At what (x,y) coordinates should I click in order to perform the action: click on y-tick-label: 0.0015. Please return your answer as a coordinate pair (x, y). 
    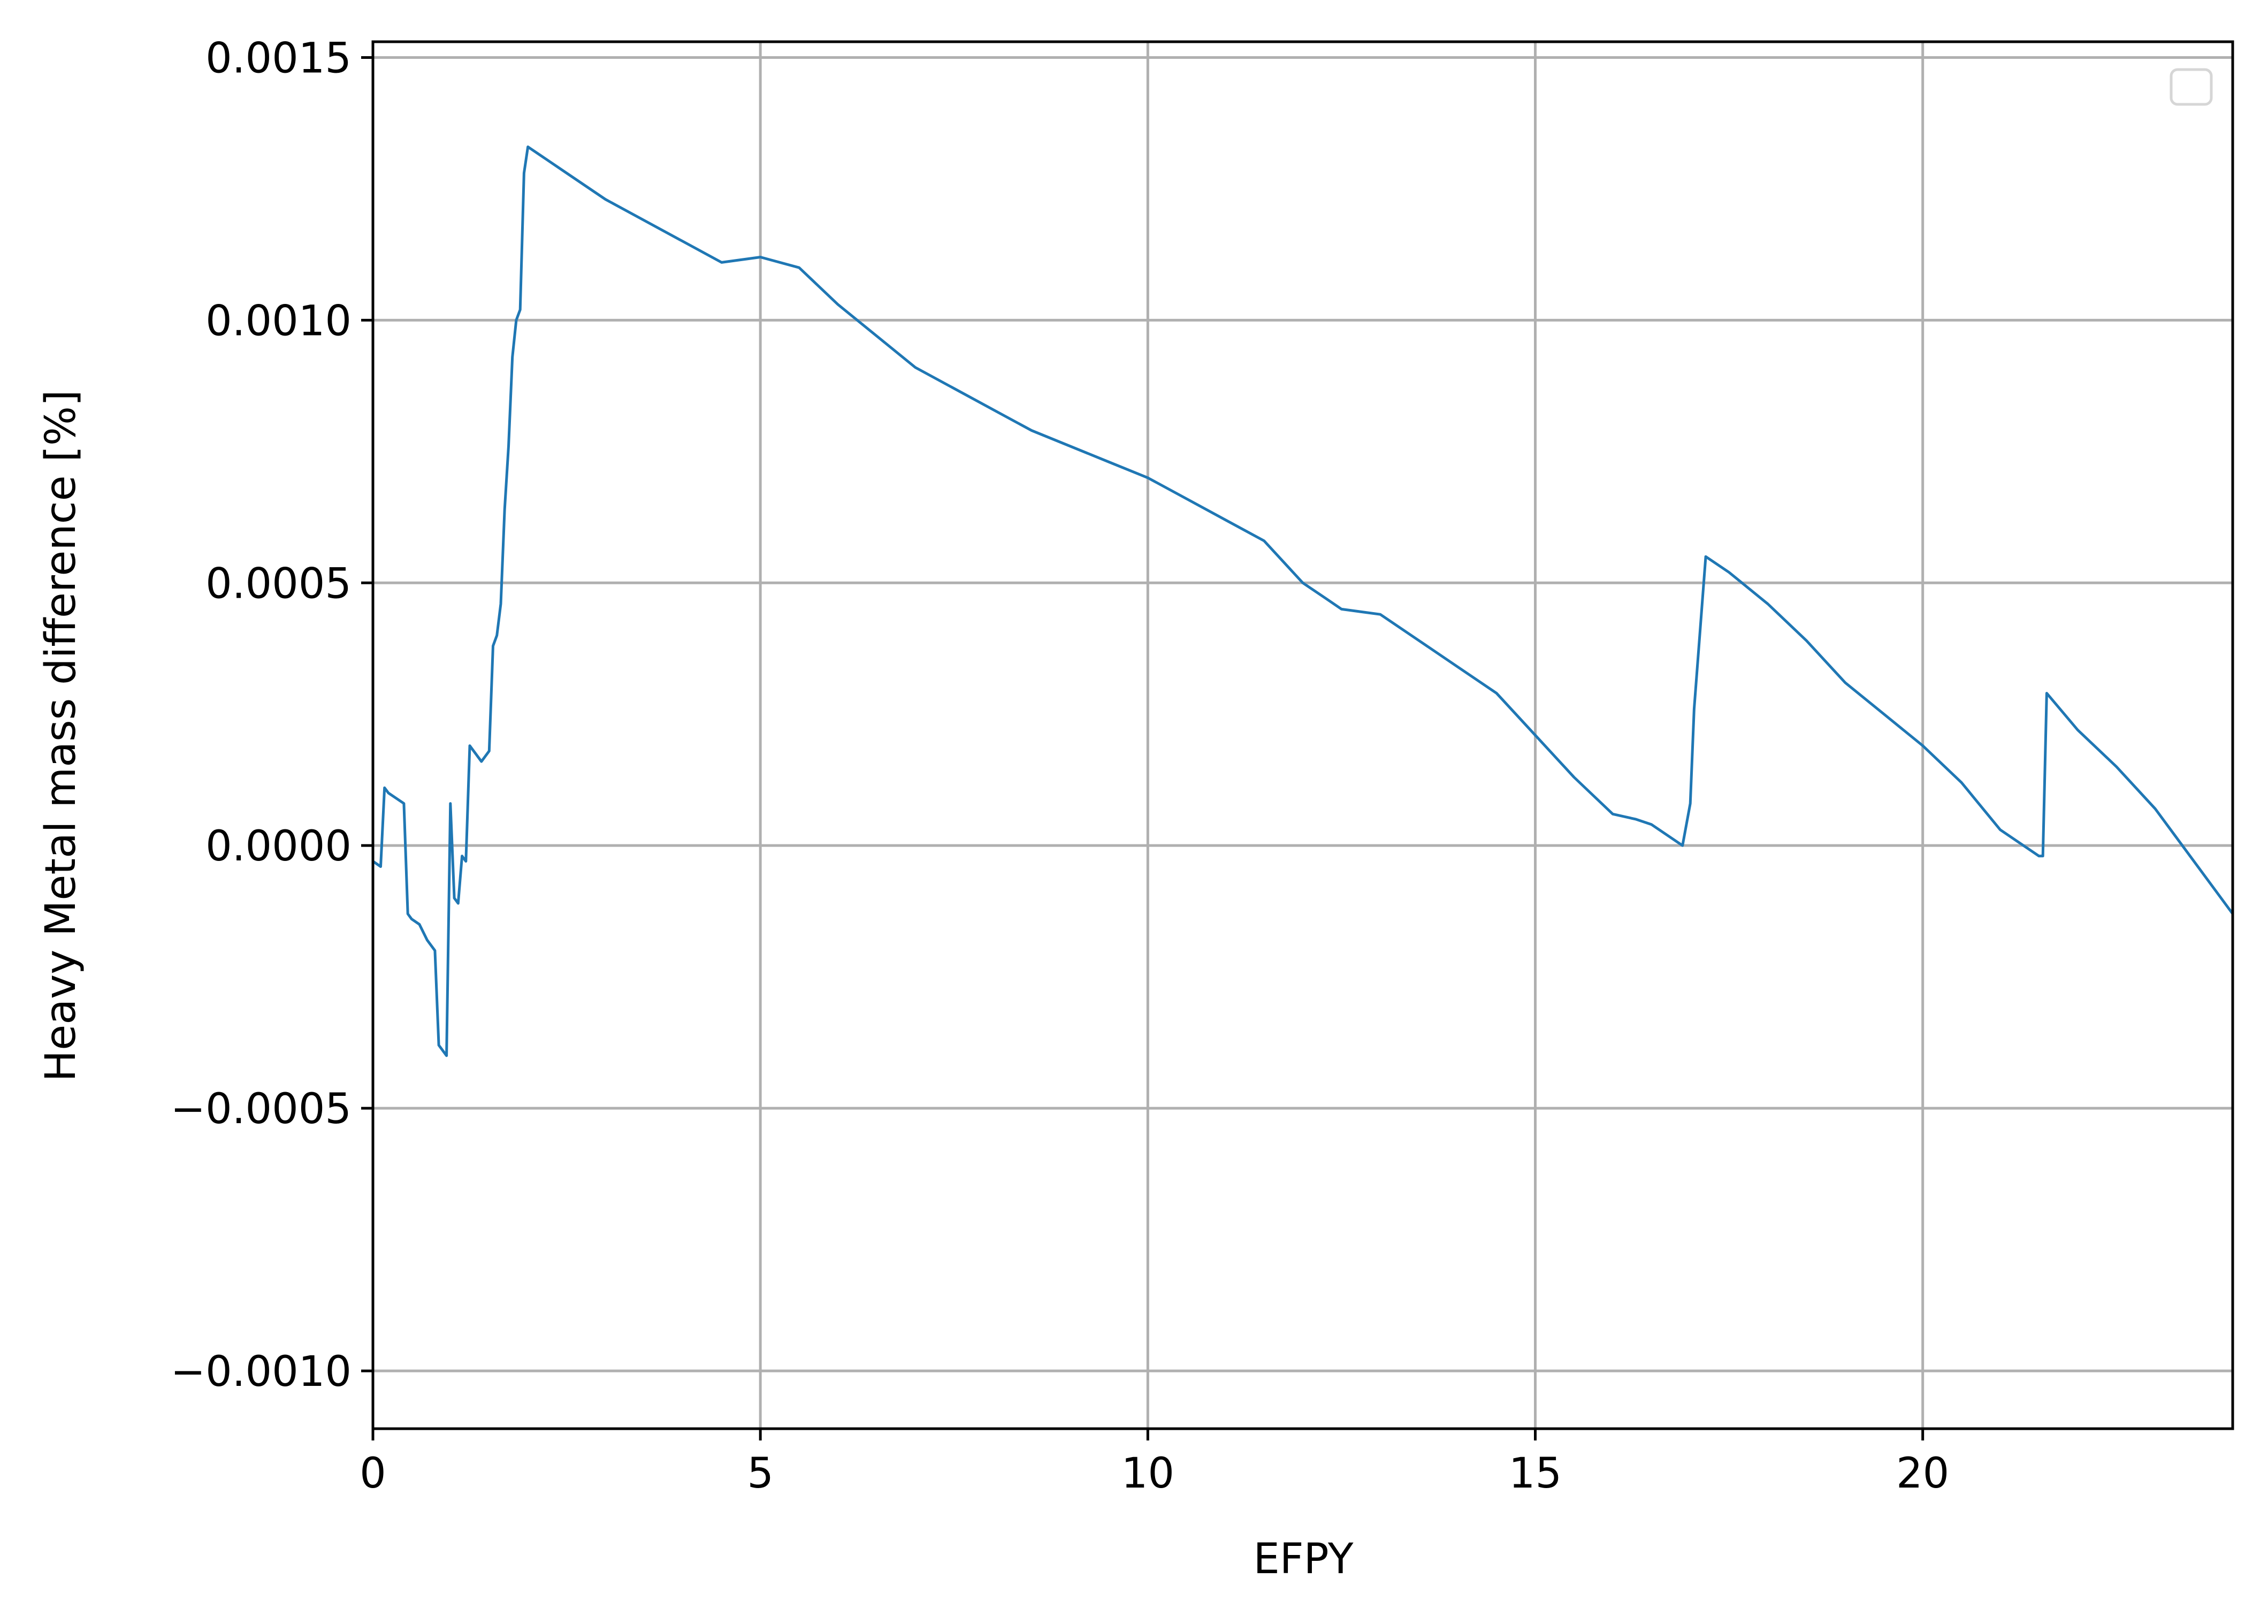
    Looking at the image, I should click on (278, 58).